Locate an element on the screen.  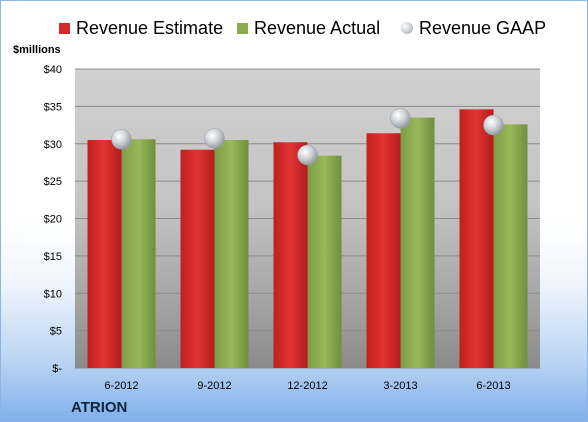
gaap-markers is located at coordinates (307, 137).